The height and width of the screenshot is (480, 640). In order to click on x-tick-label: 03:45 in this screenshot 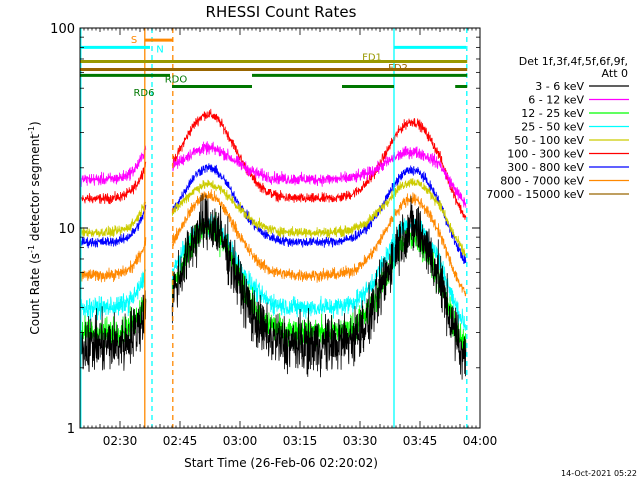, I will do `click(420, 441)`.